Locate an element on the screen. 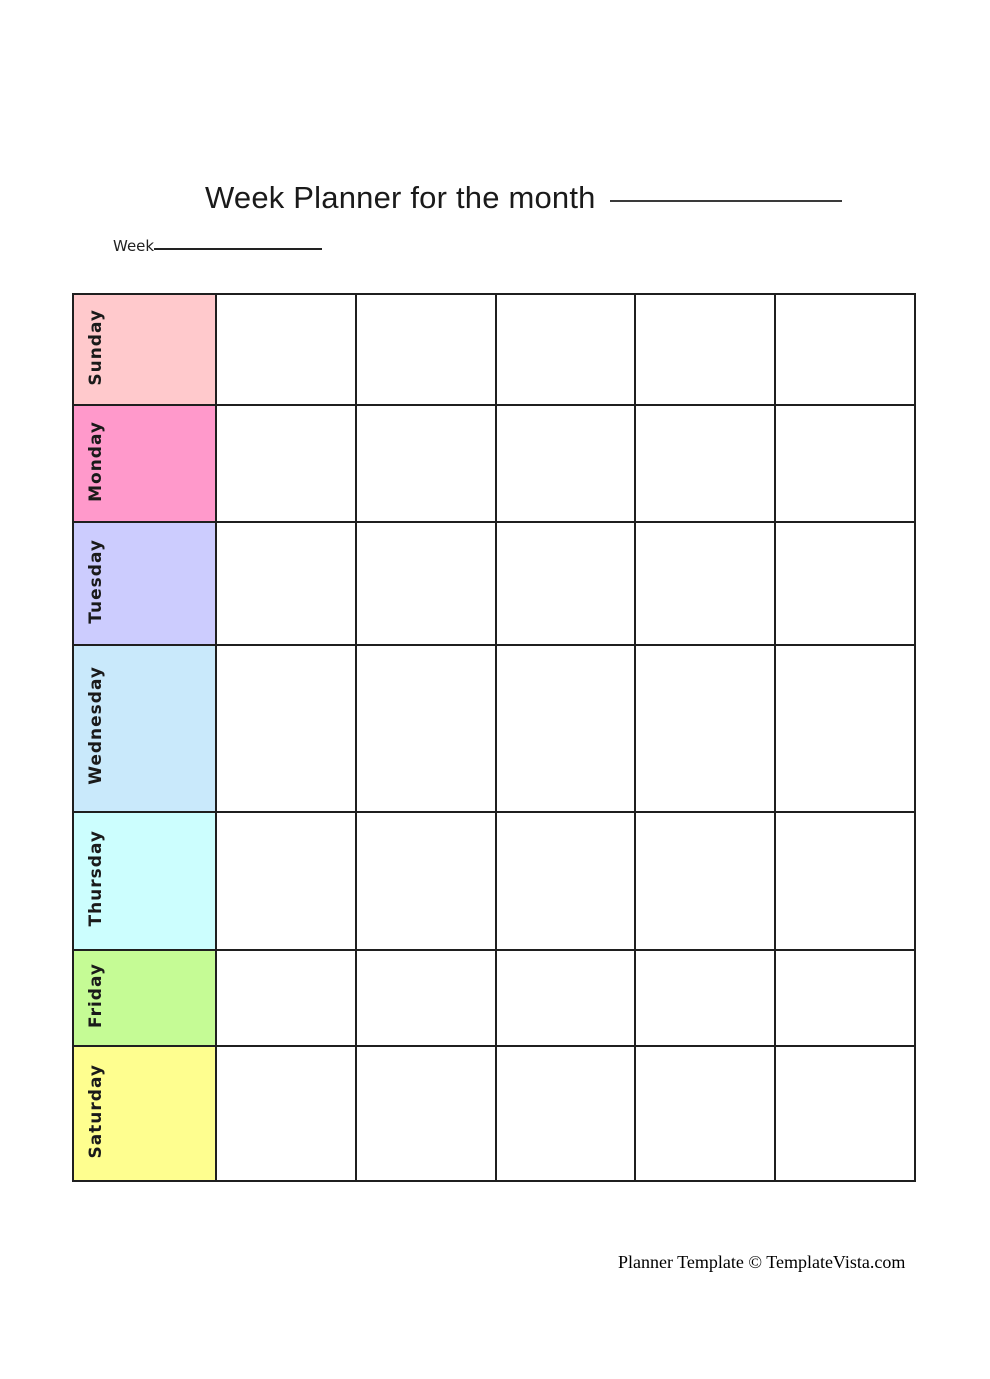 This screenshot has height=1379, width=990. footer-credit: Planner Template © TemplateVista.com is located at coordinates (762, 1262).